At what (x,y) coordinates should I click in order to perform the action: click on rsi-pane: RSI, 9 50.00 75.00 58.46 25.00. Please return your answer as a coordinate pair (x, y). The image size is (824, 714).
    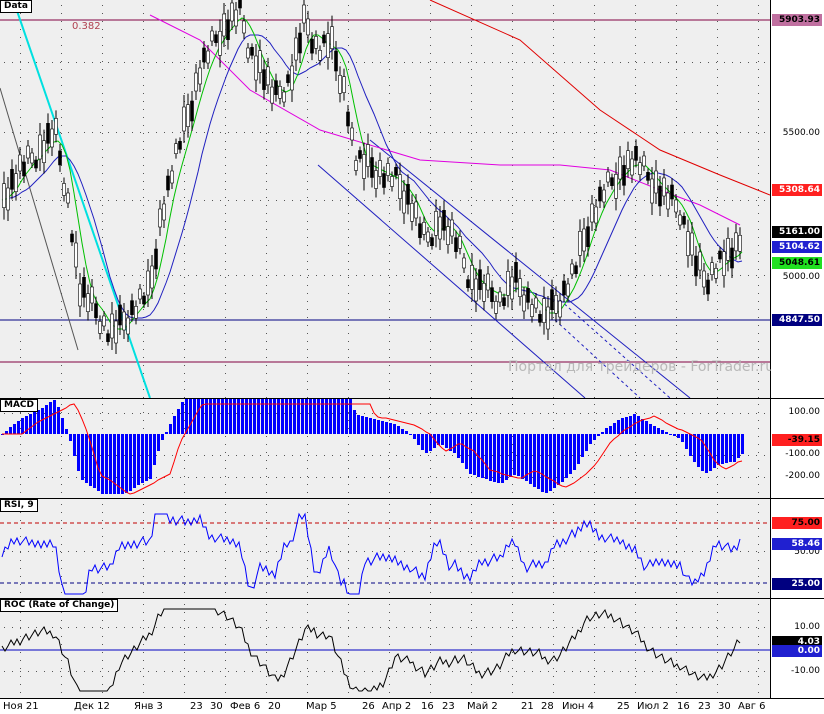
    Looking at the image, I should click on (412, 548).